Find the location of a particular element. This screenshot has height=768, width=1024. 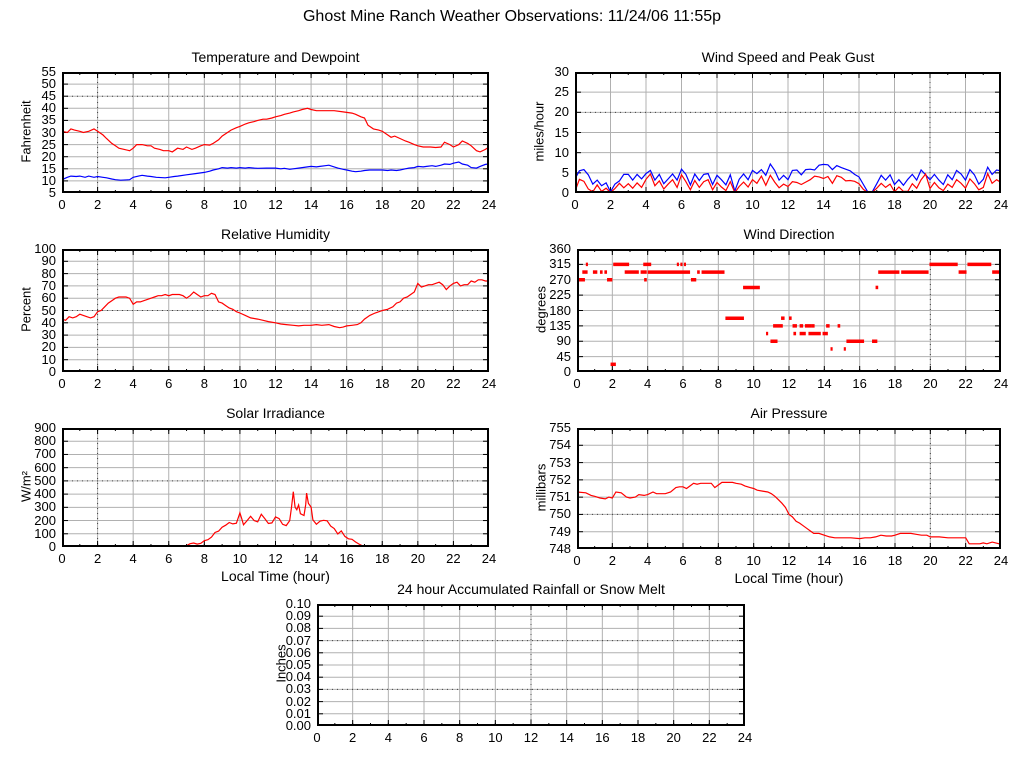

wind-speed-gust-plot-svg is located at coordinates (788, 132).